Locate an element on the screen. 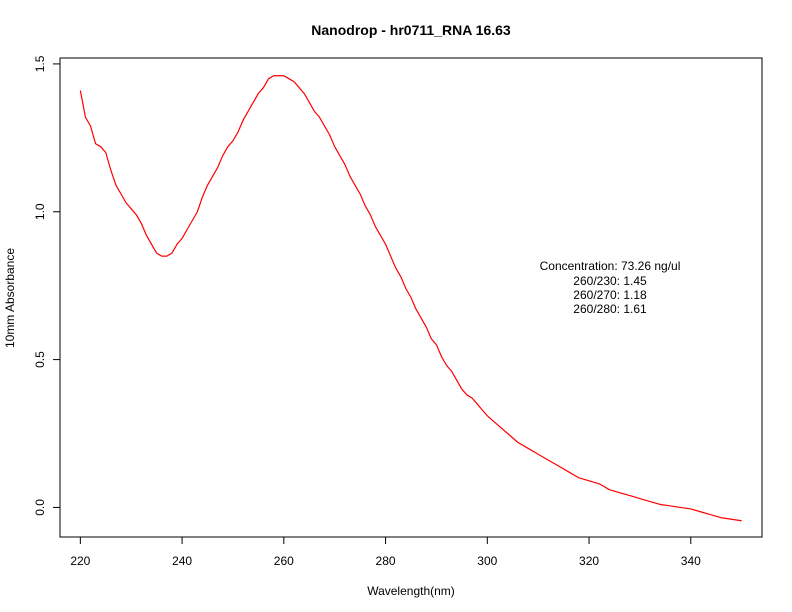  y-axis-label: 10mm Absorbance is located at coordinates (10, 298).